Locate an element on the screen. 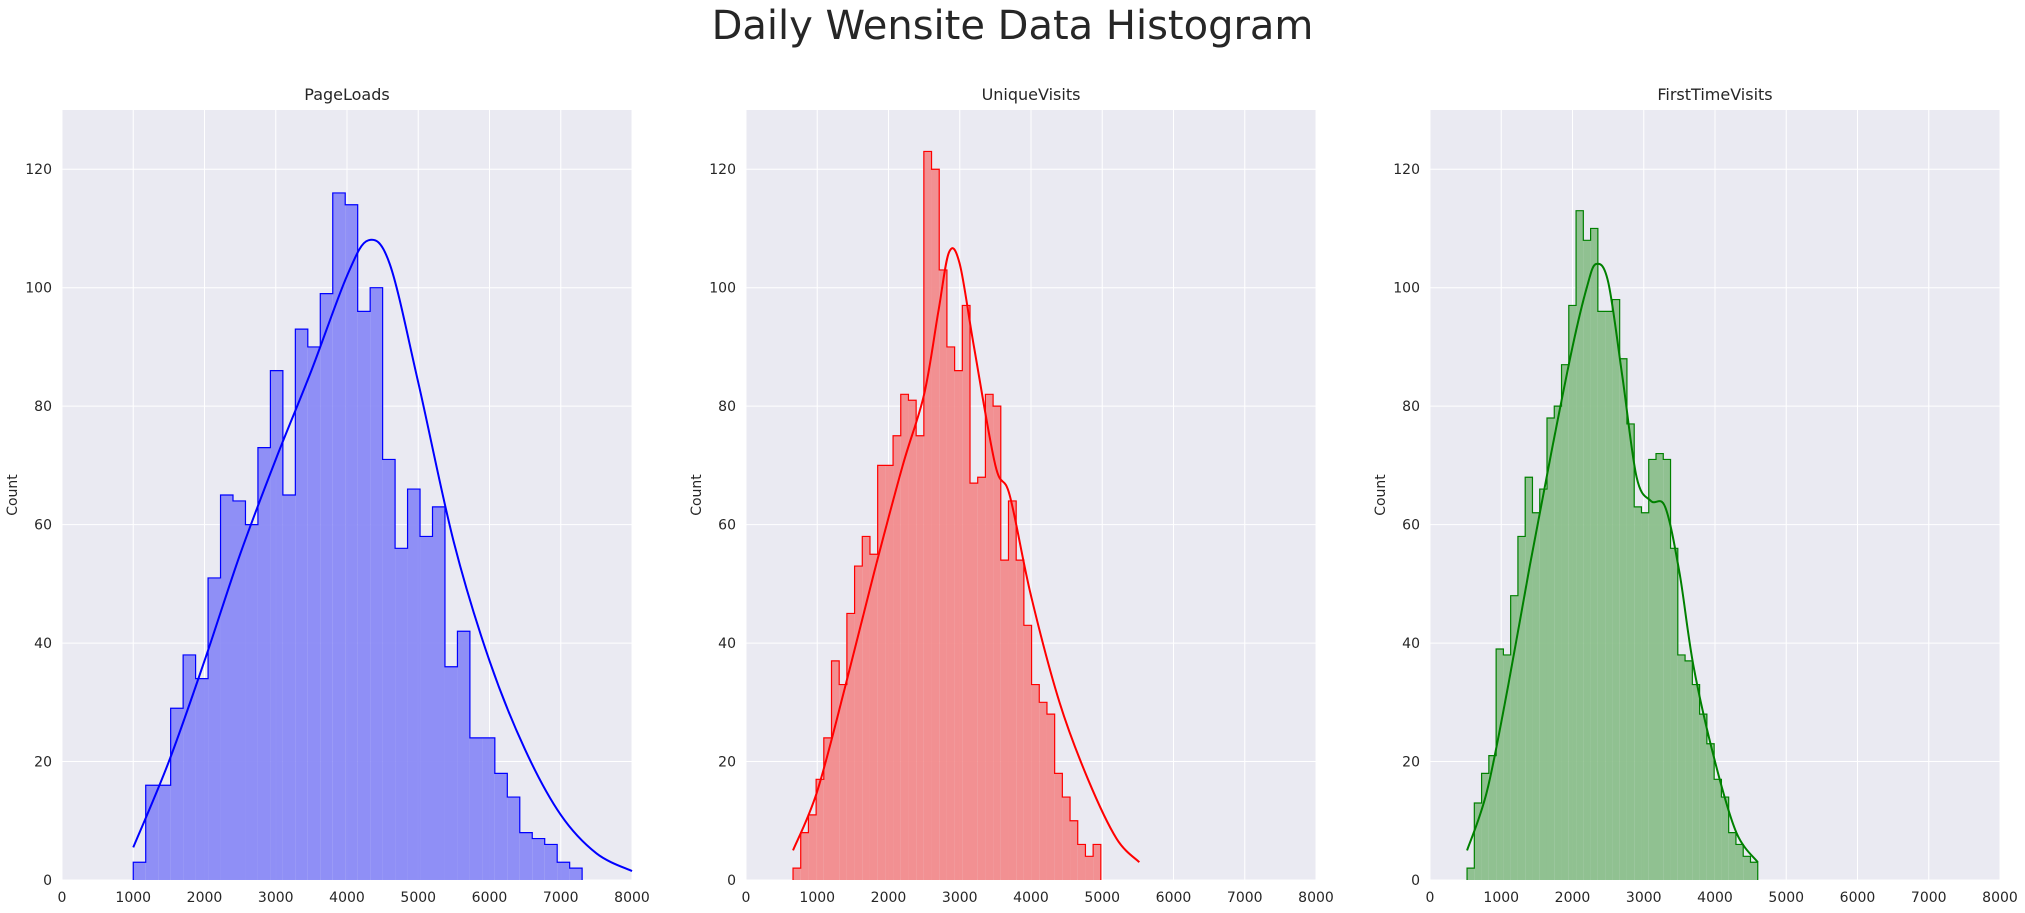  x-tick-label: 7000 is located at coordinates (561, 898).